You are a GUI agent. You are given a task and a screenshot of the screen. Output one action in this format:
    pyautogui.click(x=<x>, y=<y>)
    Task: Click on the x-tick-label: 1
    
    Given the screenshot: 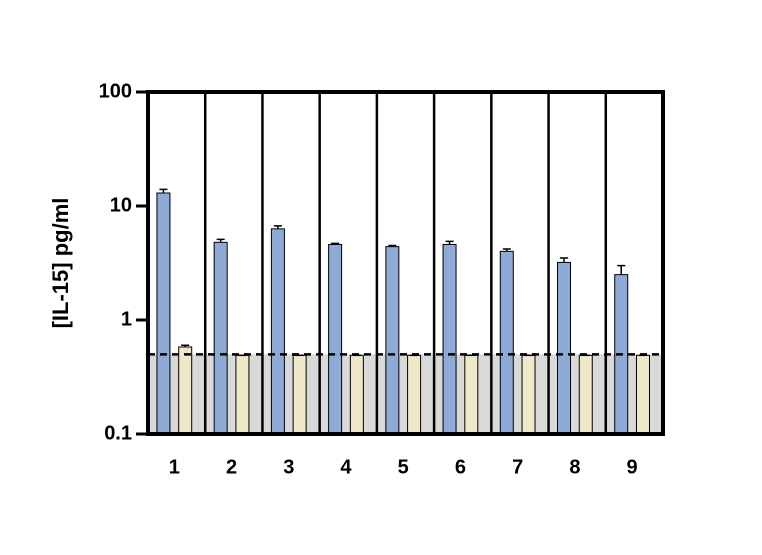 What is the action you would take?
    pyautogui.click(x=174, y=467)
    